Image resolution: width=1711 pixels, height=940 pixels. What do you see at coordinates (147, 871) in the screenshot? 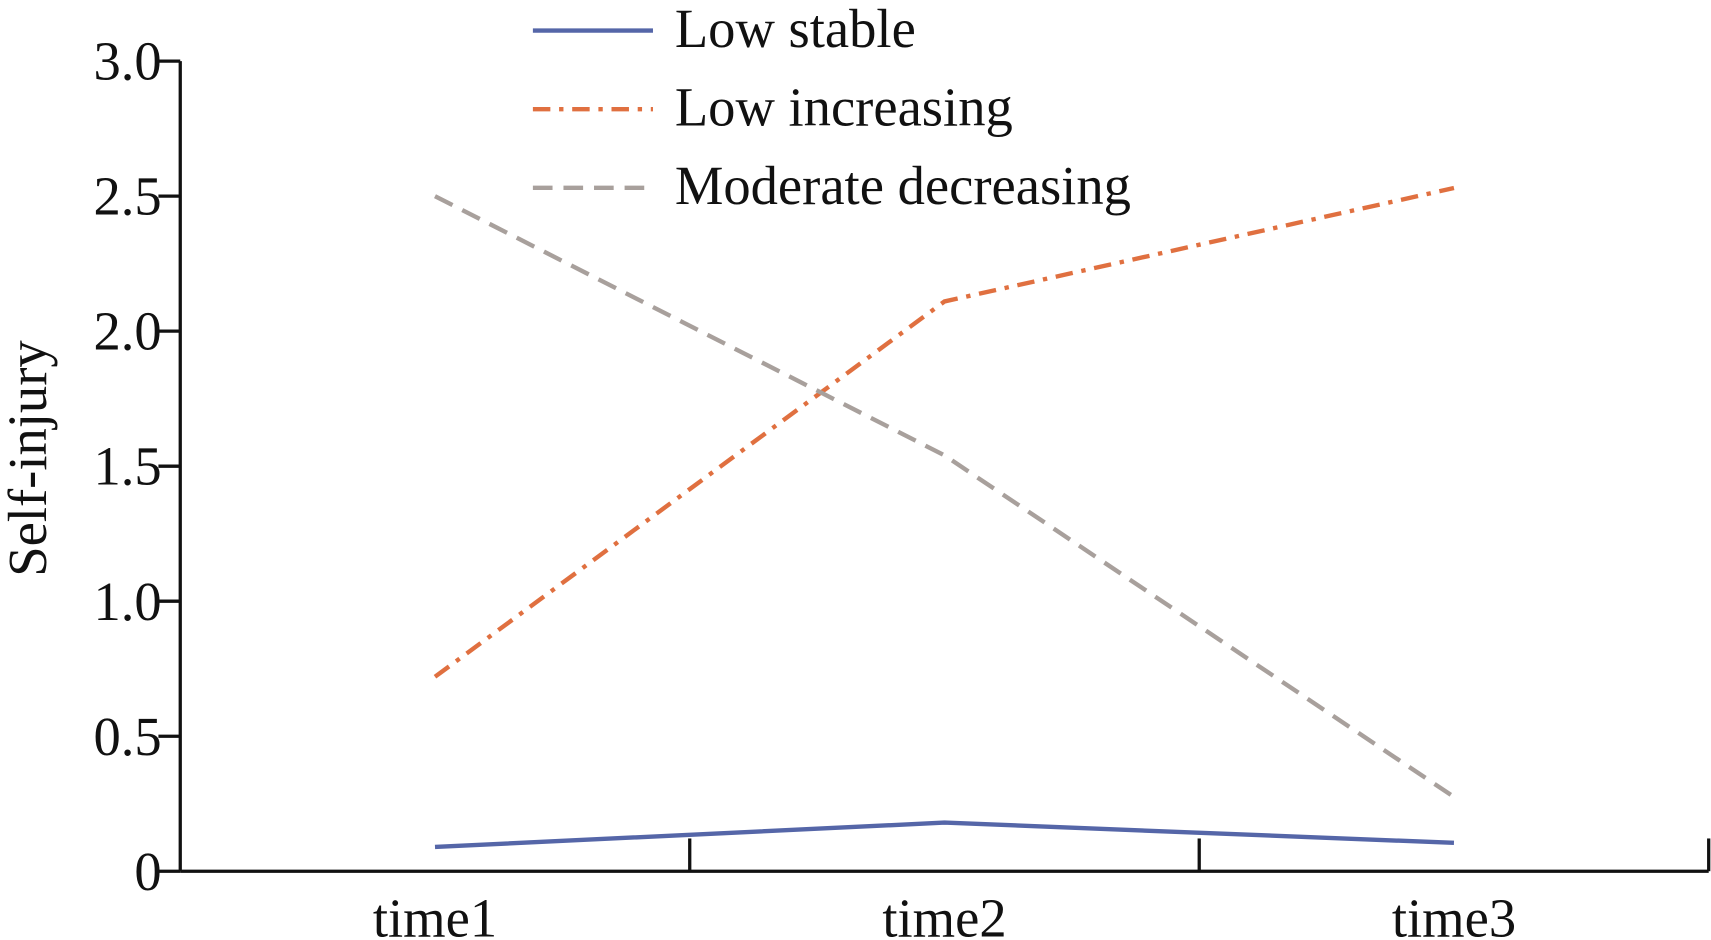
I see `y-tick-label: 0` at bounding box center [147, 871].